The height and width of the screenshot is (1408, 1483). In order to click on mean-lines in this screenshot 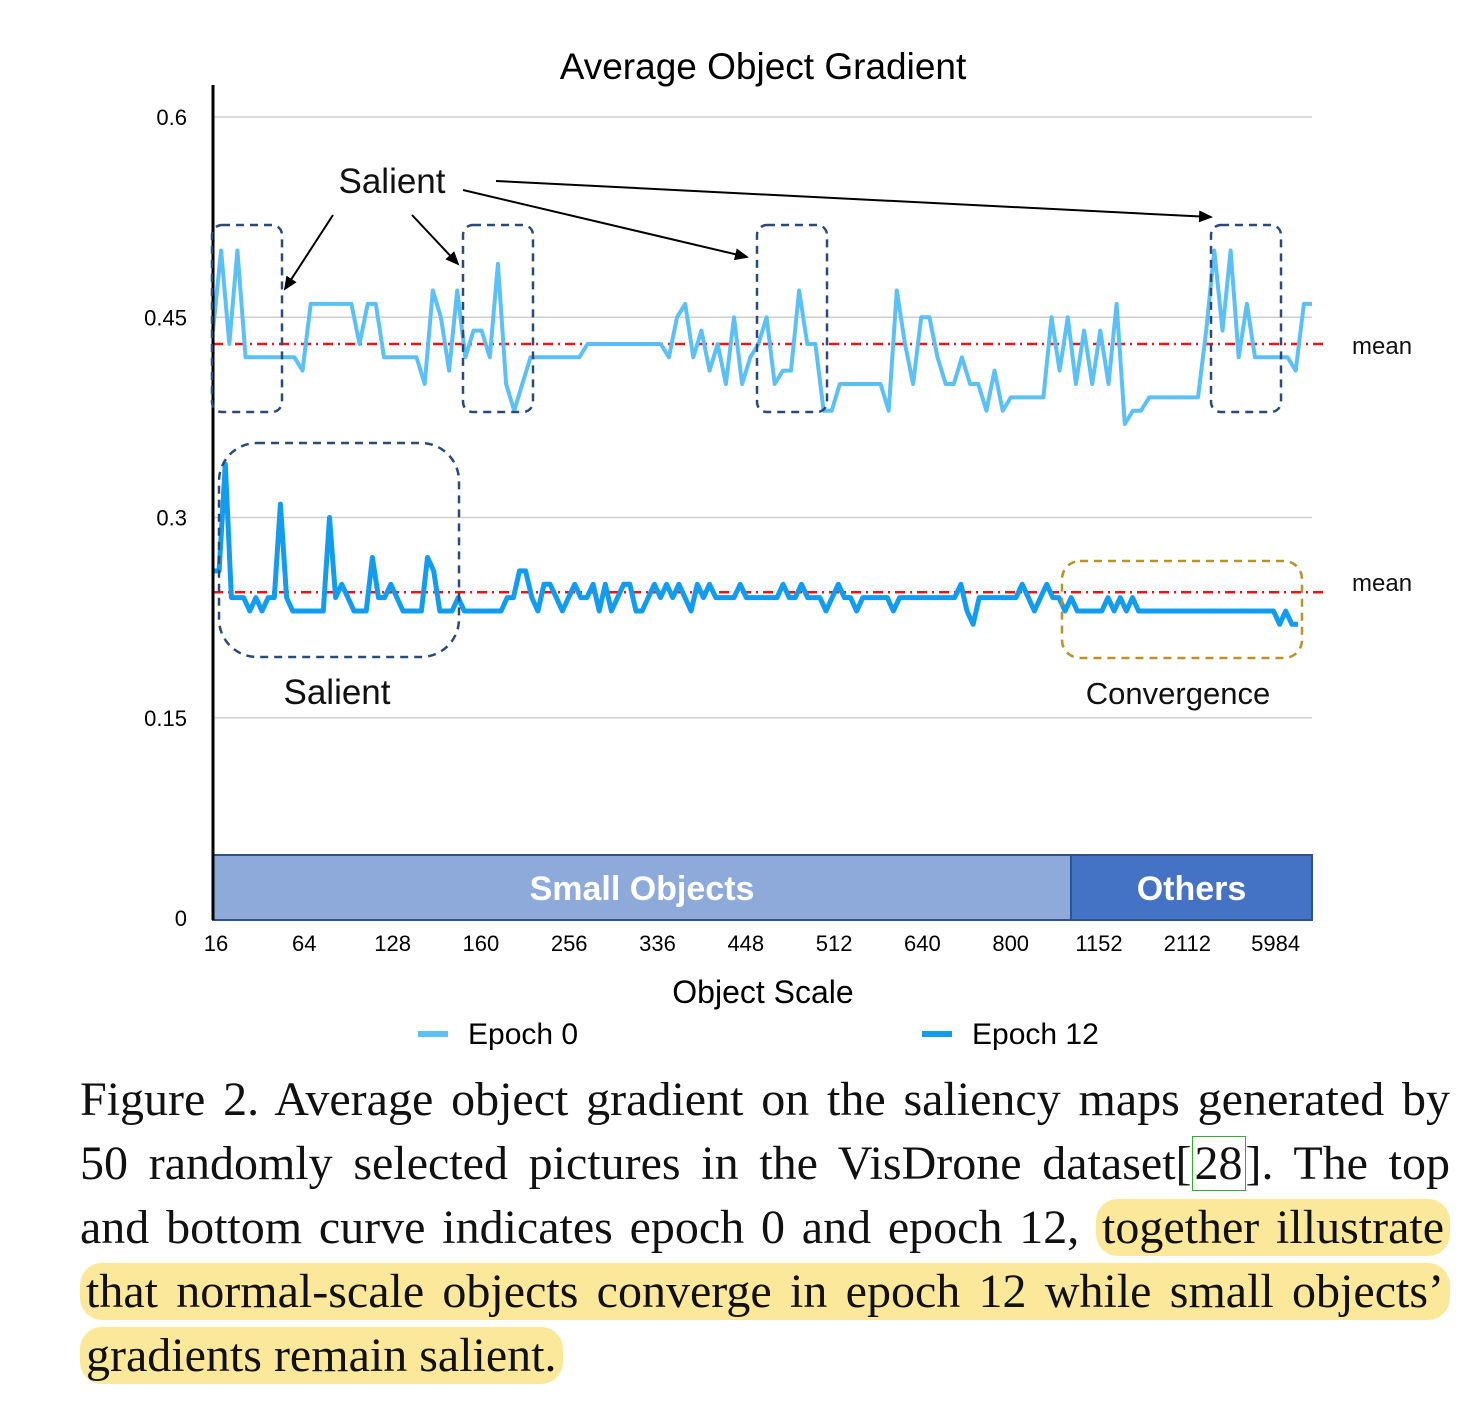, I will do `click(769, 468)`.